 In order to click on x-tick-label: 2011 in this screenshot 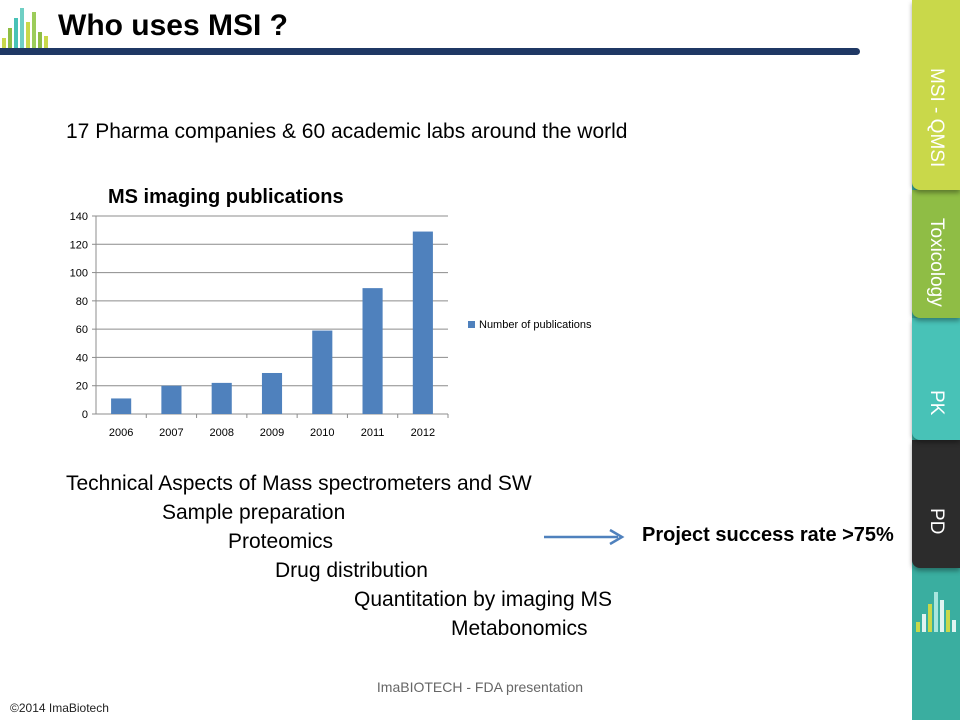, I will do `click(373, 433)`.